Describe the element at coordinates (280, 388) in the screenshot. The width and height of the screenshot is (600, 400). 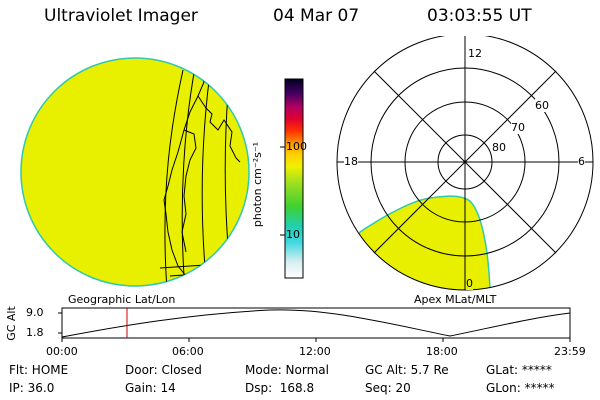
I see `dsp-status: Dsp: 168.8` at that location.